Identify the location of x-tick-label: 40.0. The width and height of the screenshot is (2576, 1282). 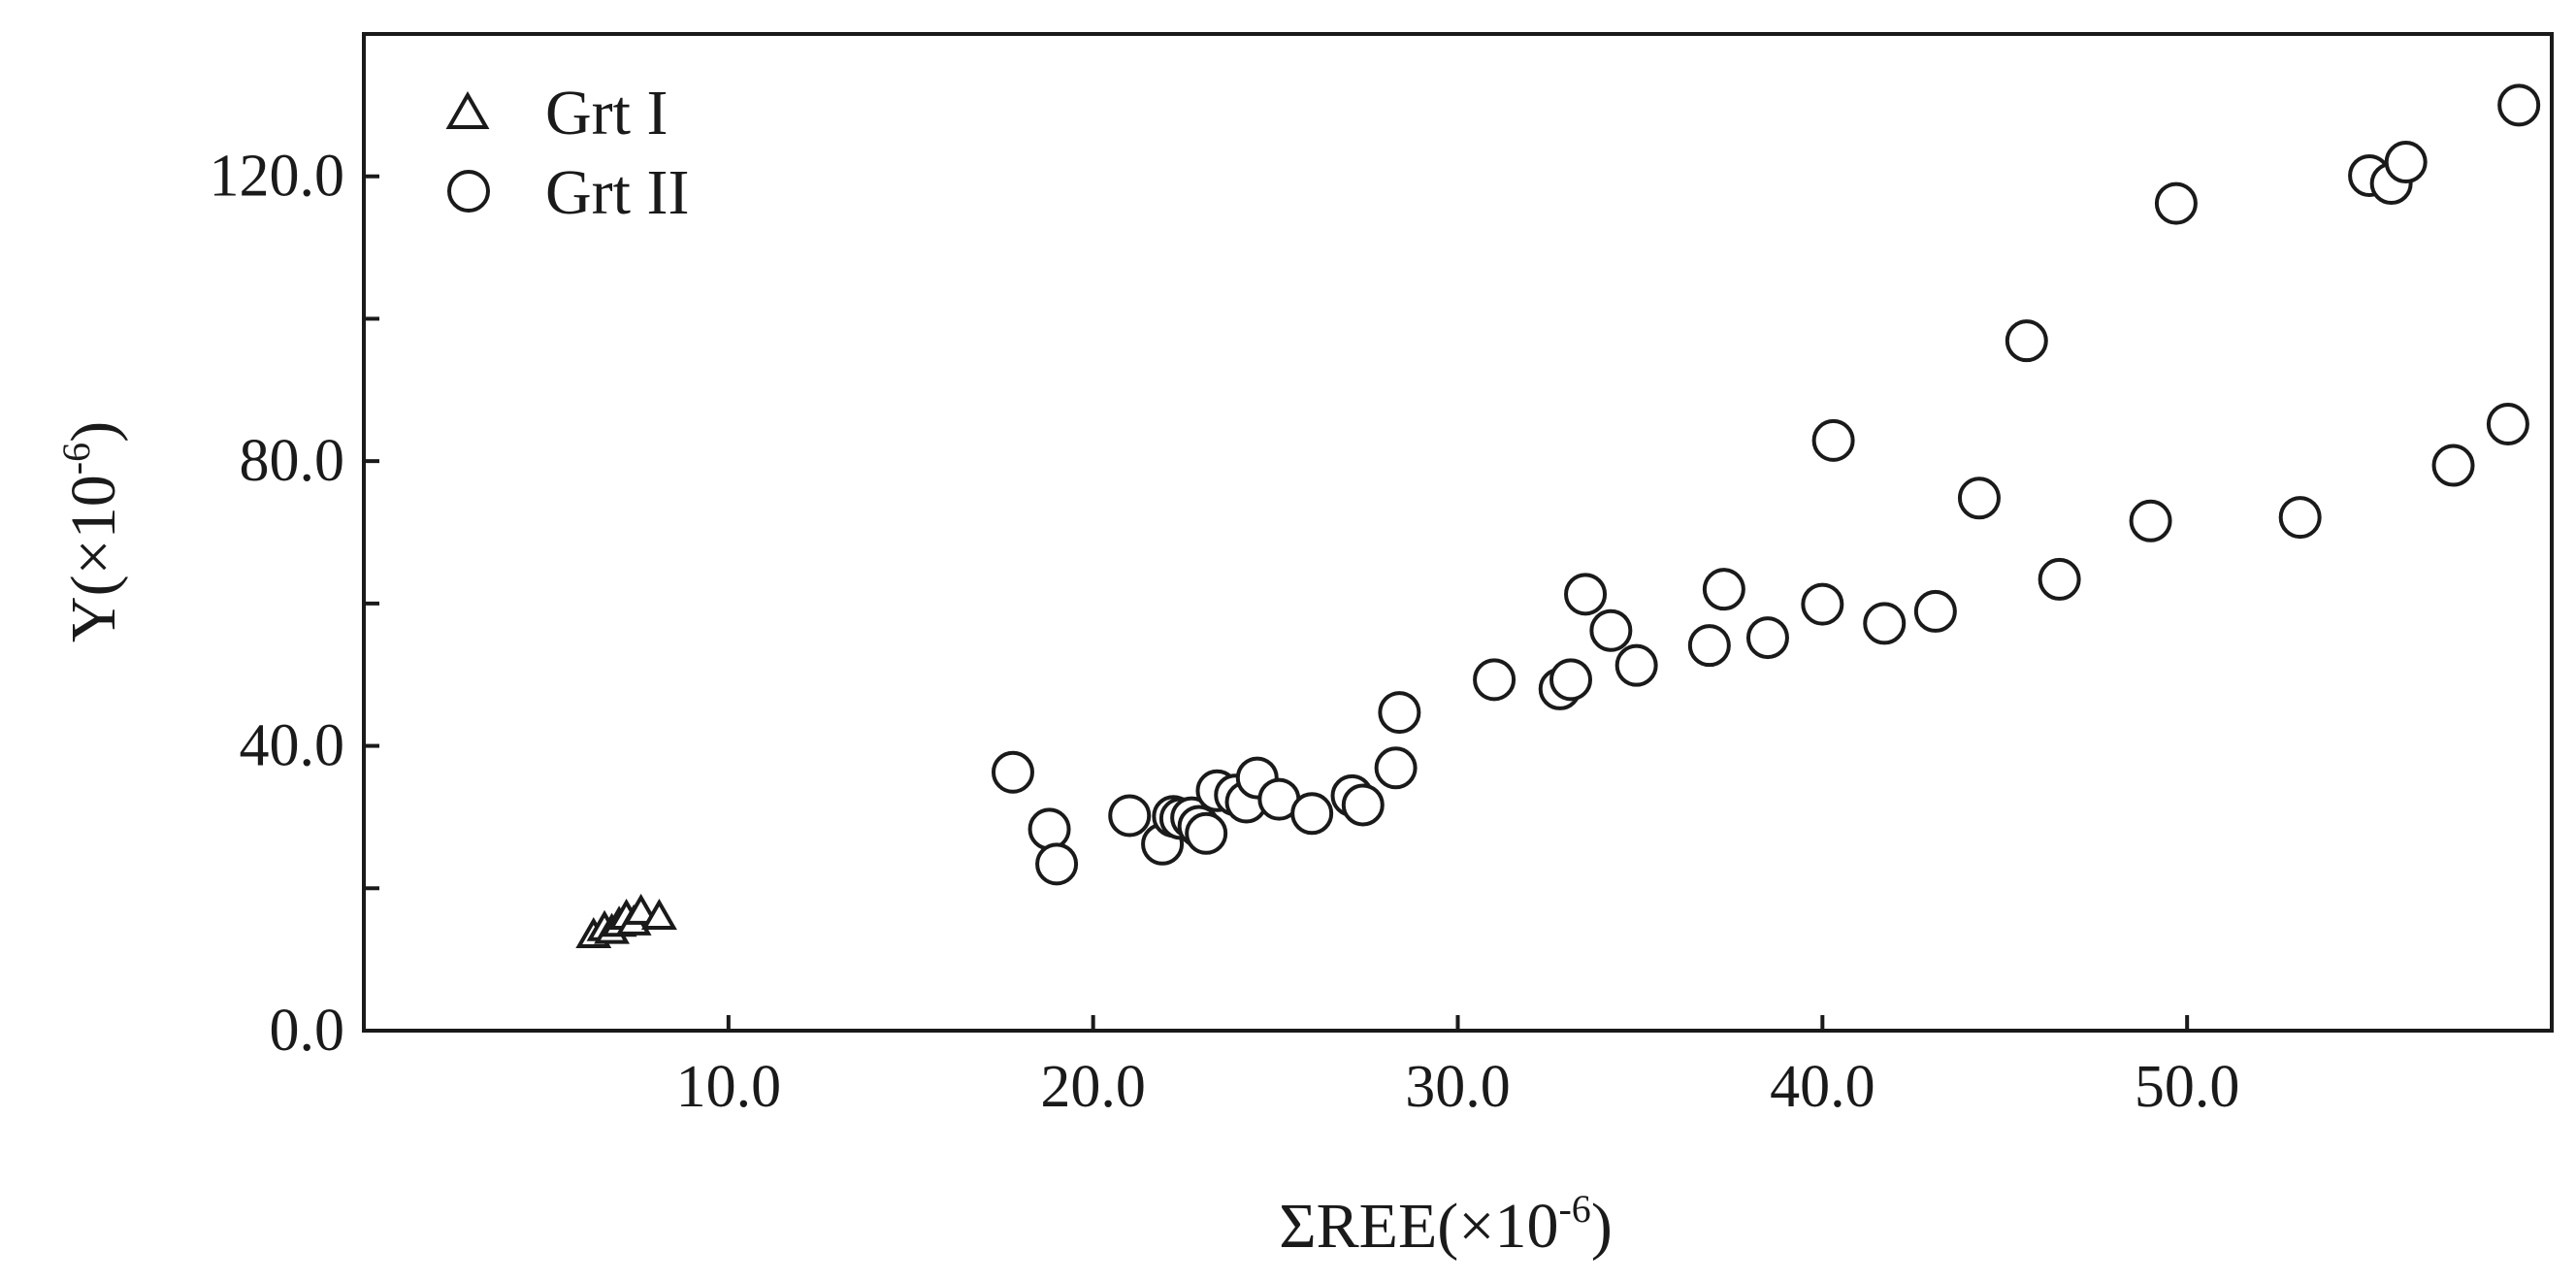
(1822, 1087).